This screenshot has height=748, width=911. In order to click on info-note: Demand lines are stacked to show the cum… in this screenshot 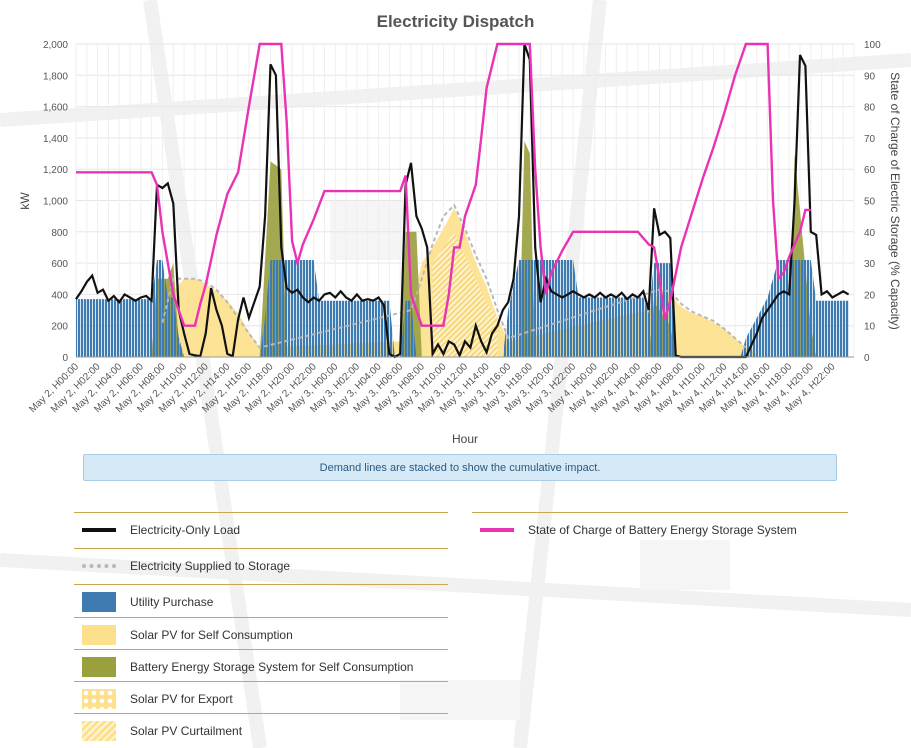, I will do `click(460, 467)`.